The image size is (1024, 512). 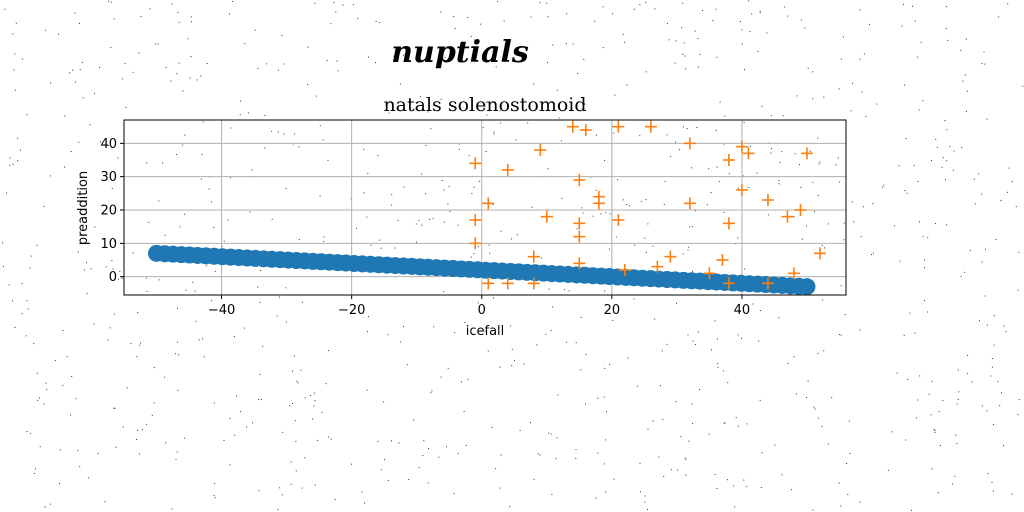 I want to click on y-tick-label: 30, so click(x=108, y=177).